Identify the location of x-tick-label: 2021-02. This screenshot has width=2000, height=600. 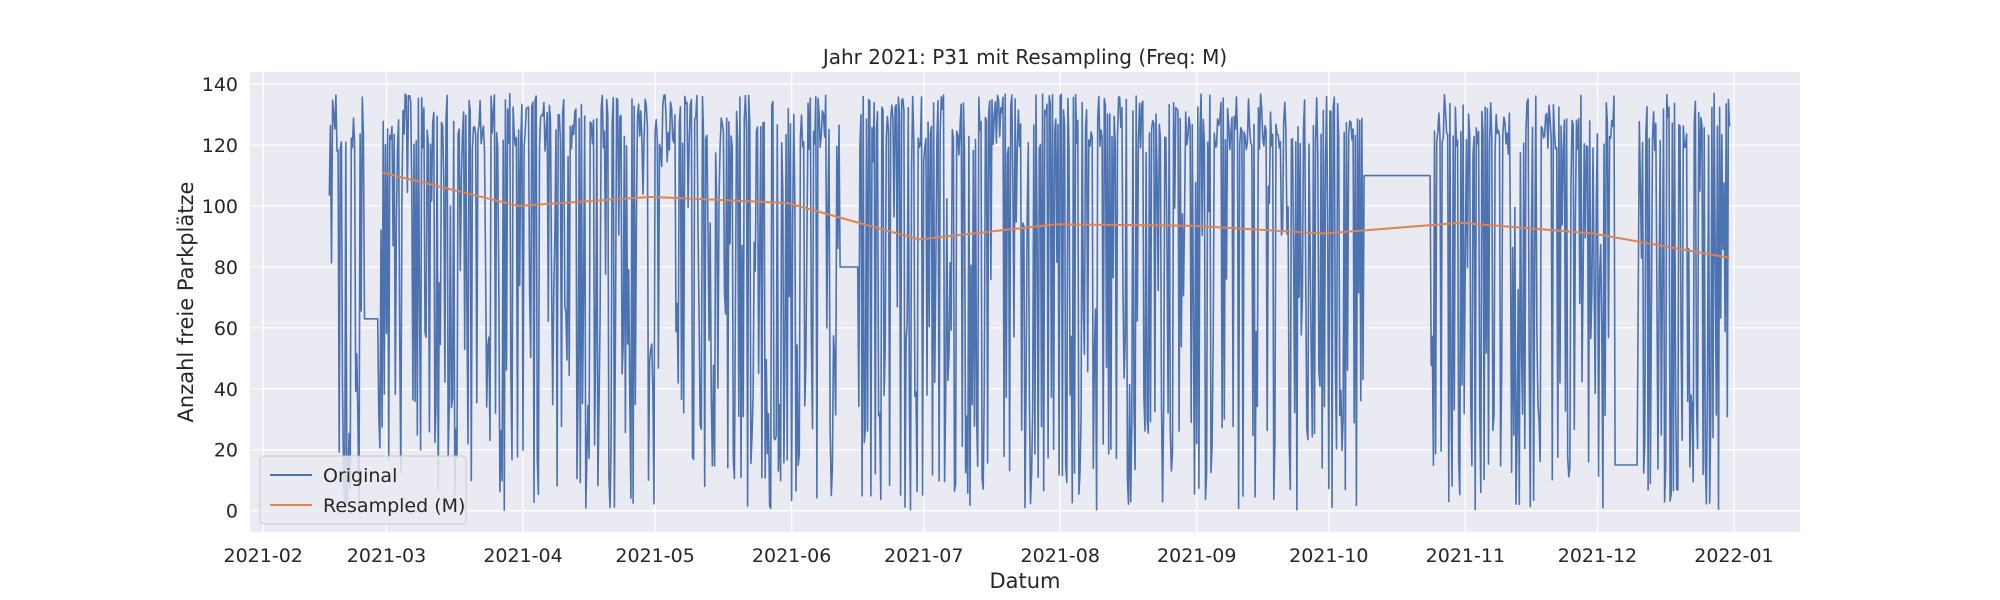
(263, 556).